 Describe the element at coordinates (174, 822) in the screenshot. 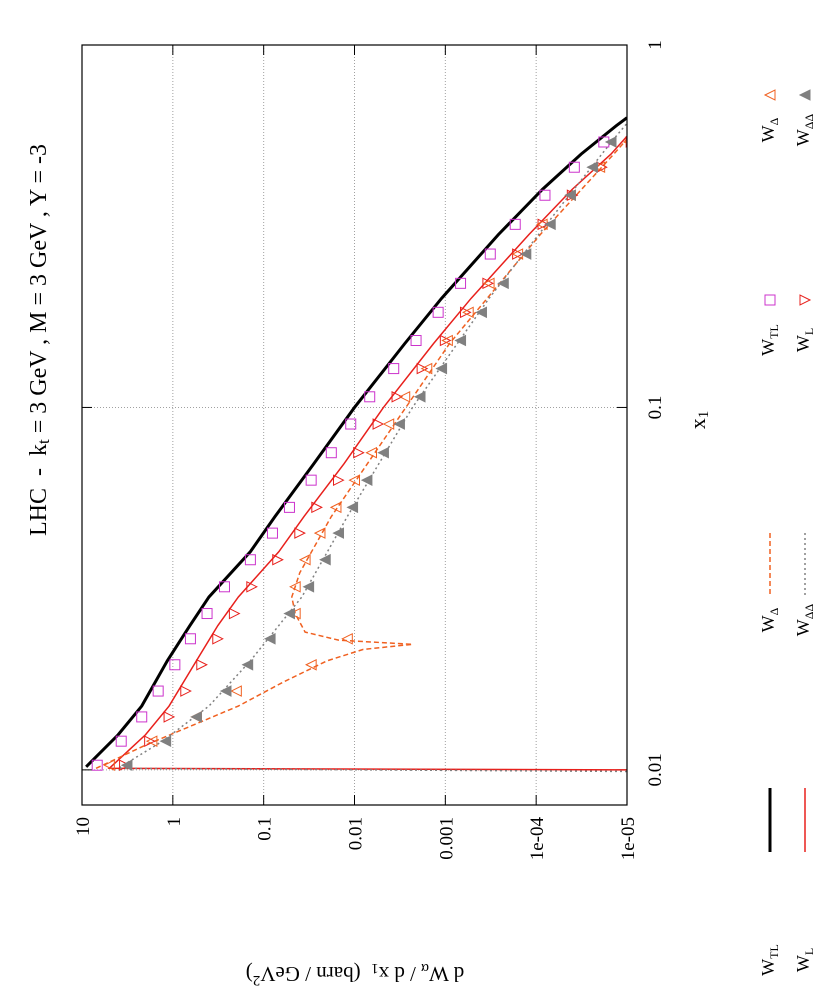

I see `y-tick-label: 1` at that location.